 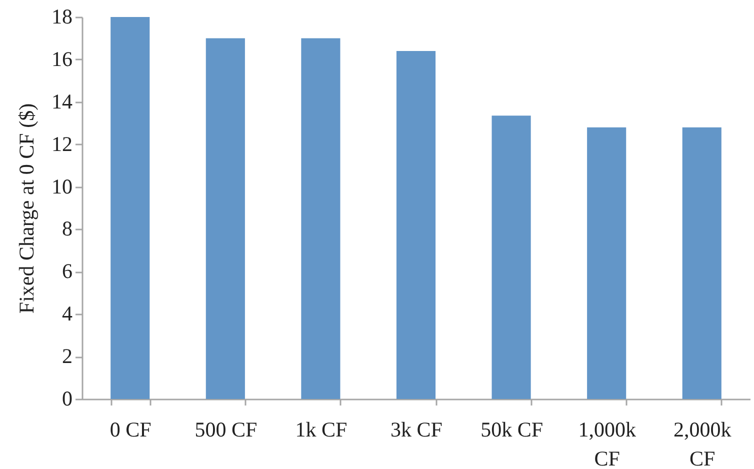 I want to click on y-tick-label: 18, so click(x=62, y=16).